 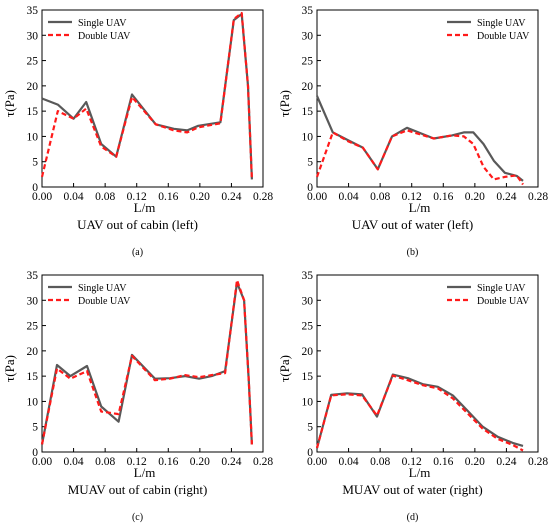 I want to click on chart-title-a: UAV out of cabin (left), so click(x=137, y=224).